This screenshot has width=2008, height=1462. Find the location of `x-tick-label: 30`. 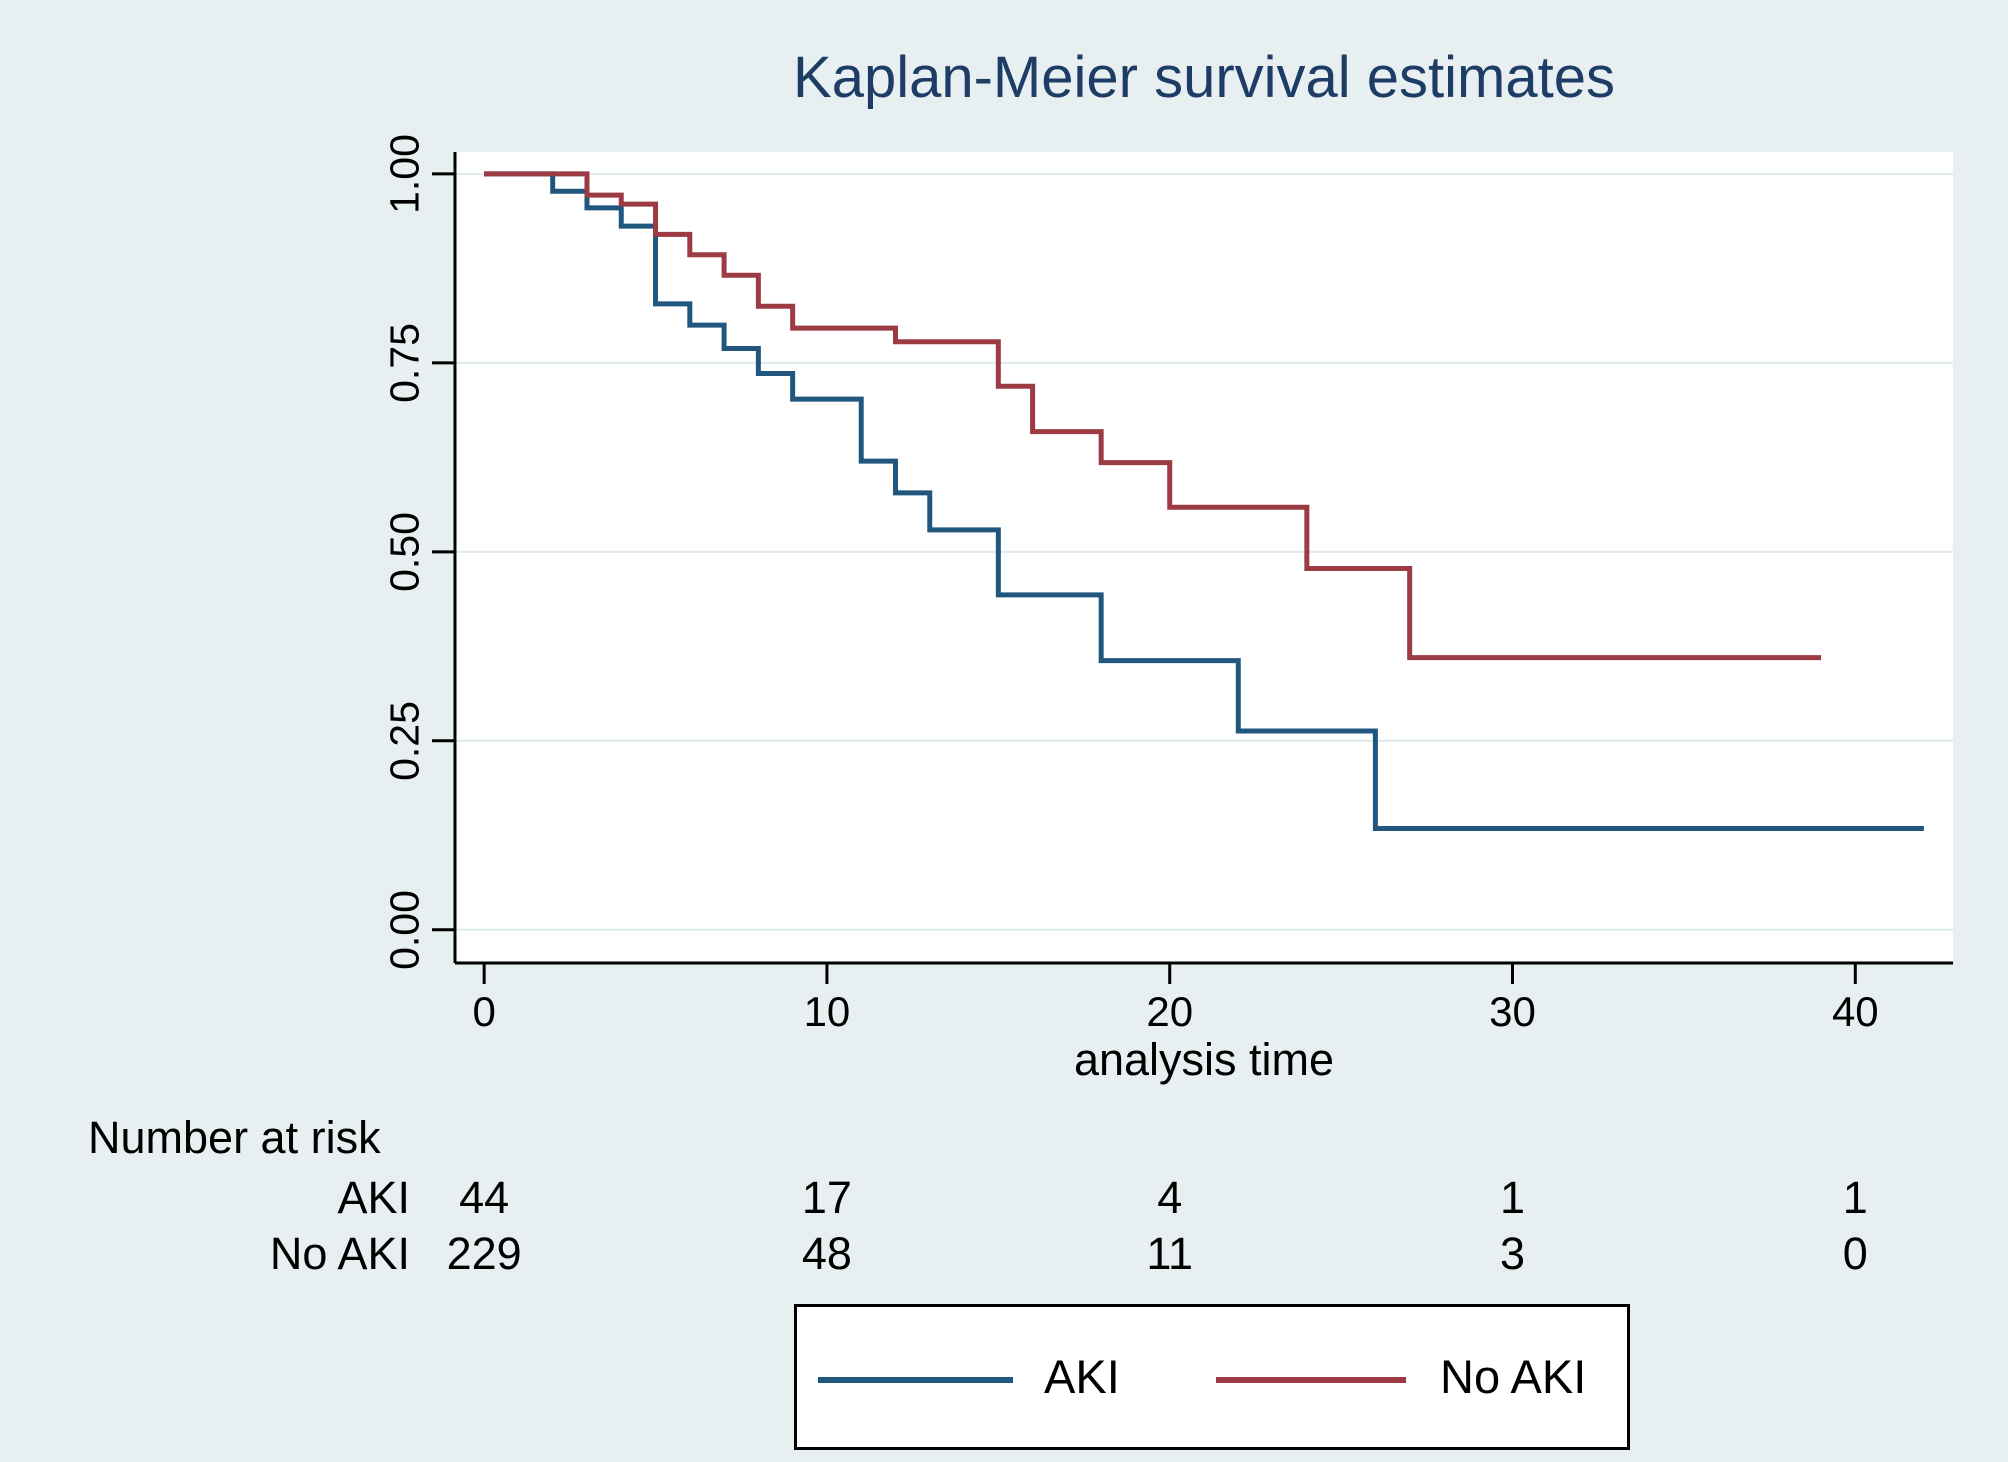

x-tick-label: 30 is located at coordinates (1512, 1011).